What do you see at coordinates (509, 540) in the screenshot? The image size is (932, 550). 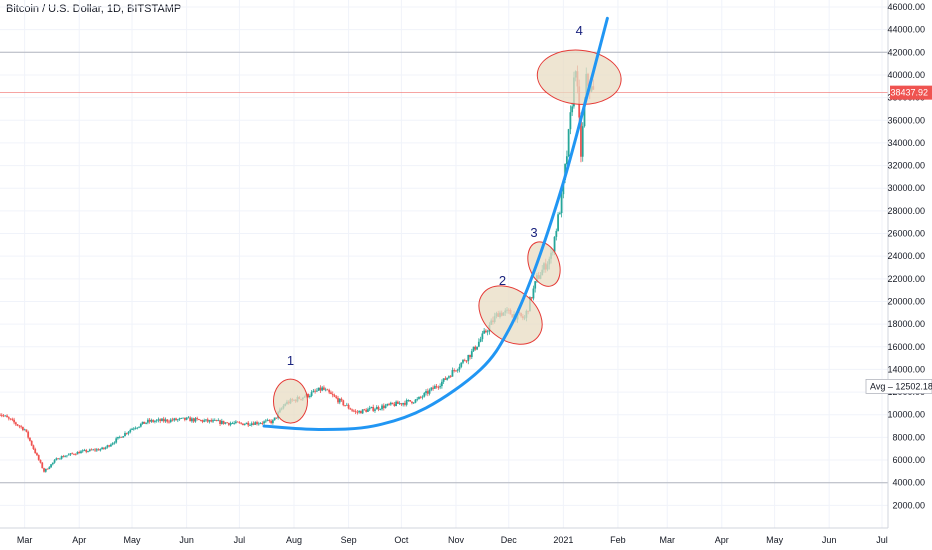 I see `x-tick-label: Dec` at bounding box center [509, 540].